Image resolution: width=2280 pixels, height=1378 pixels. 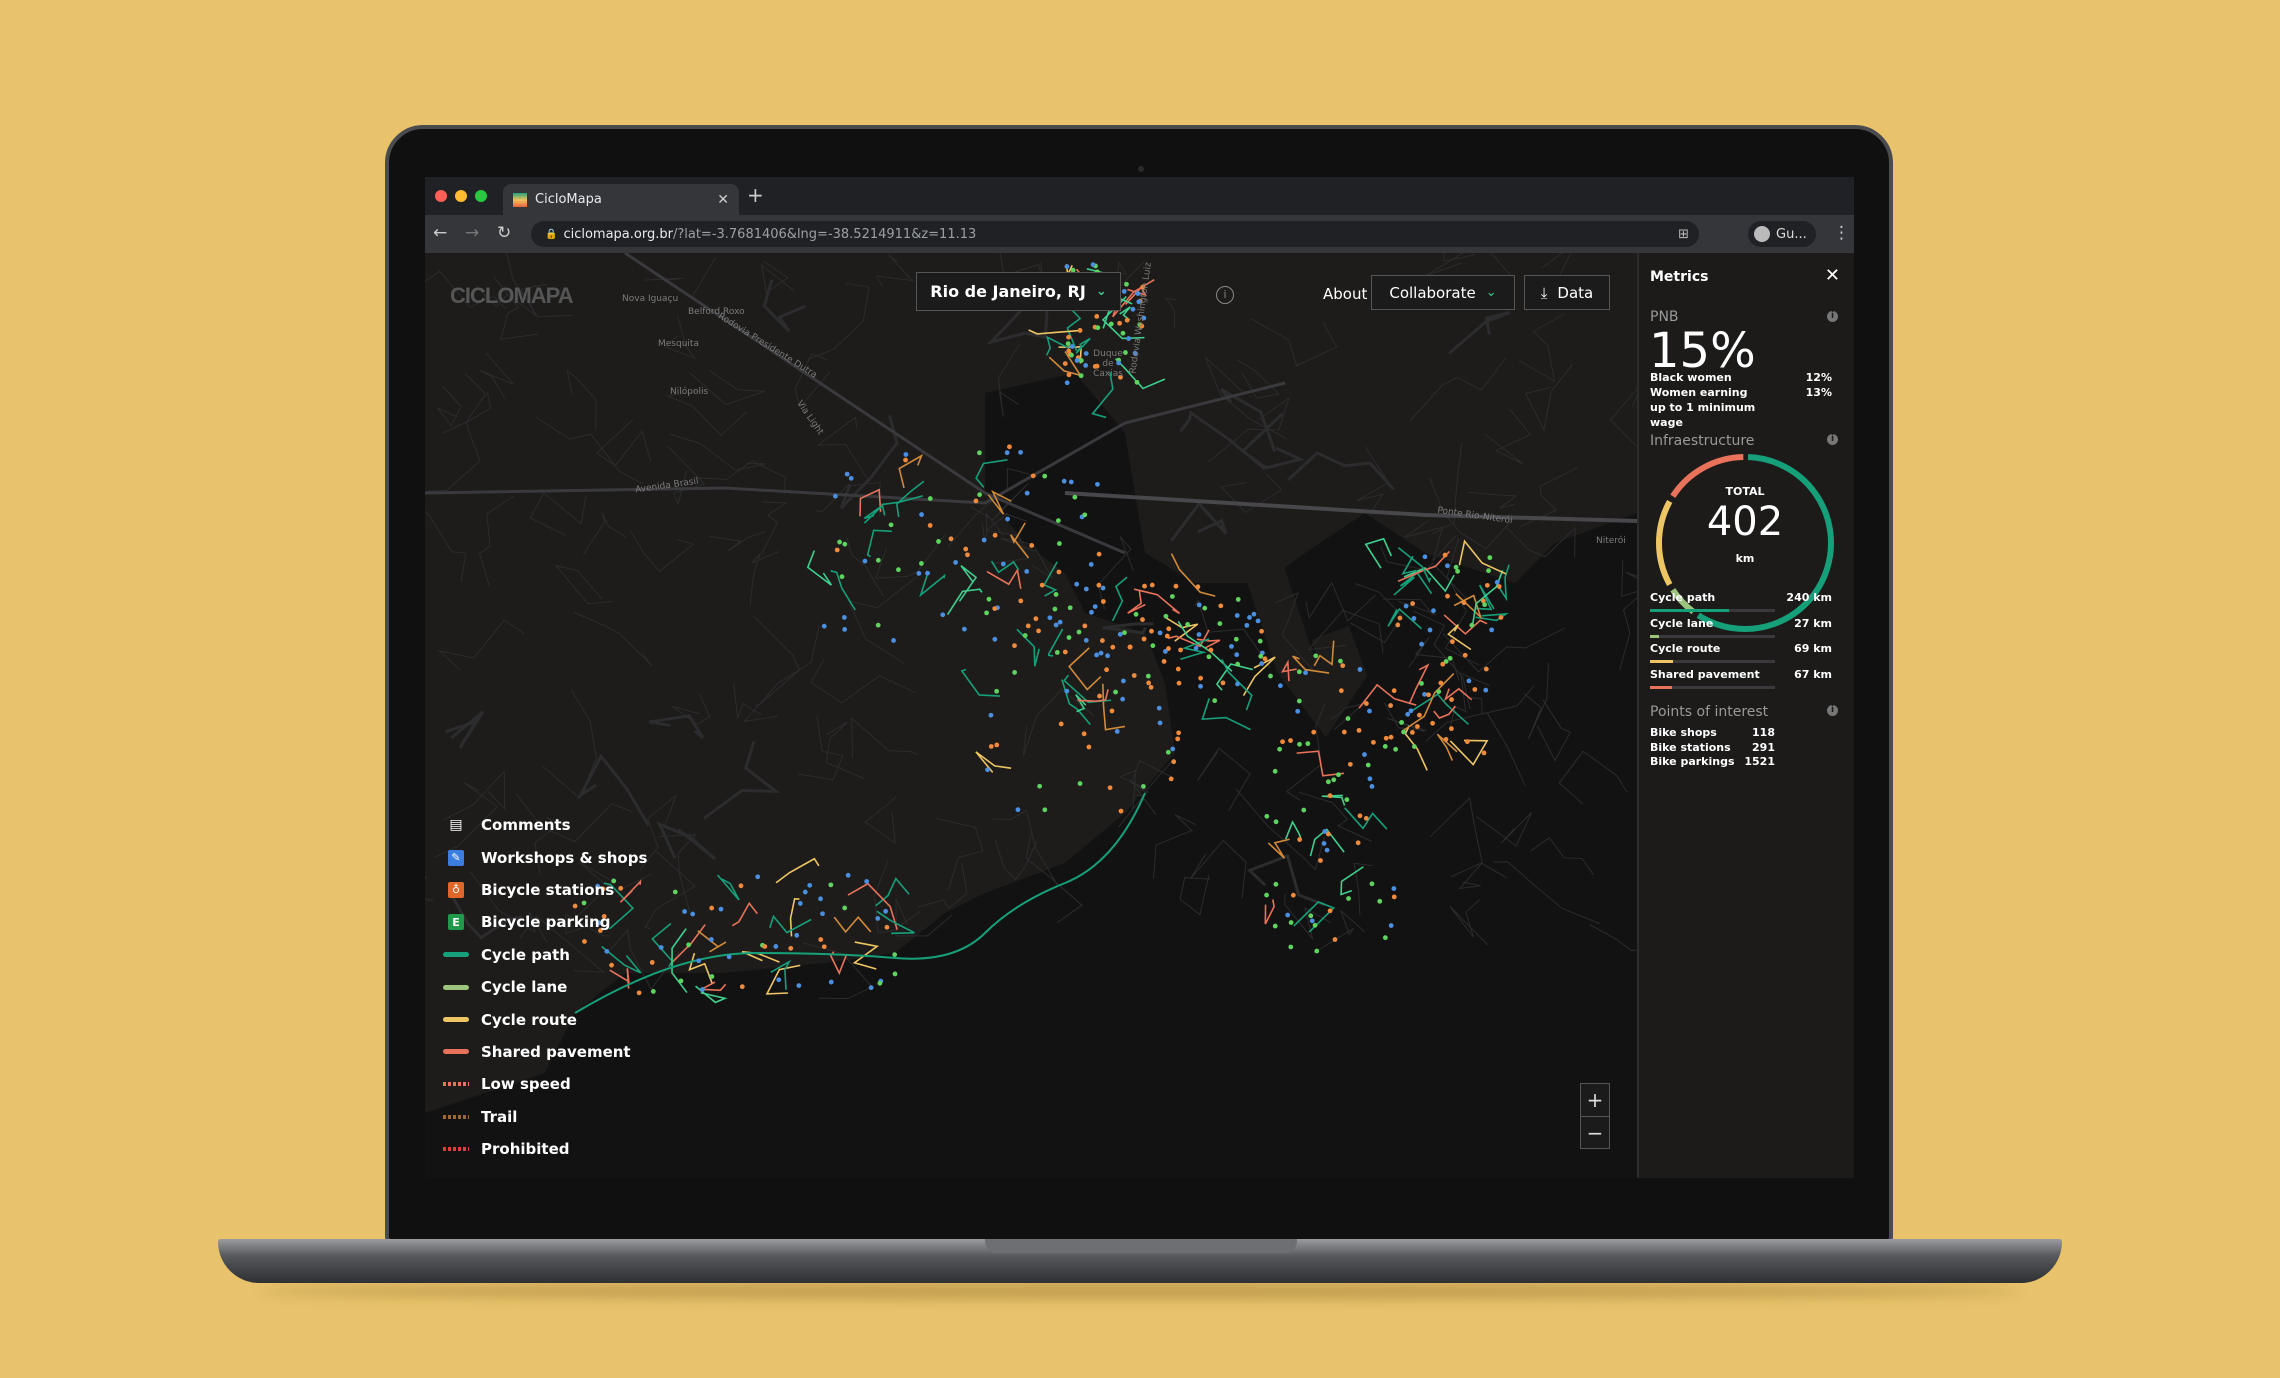 I want to click on legend-item: Cycle path, so click(x=545, y=955).